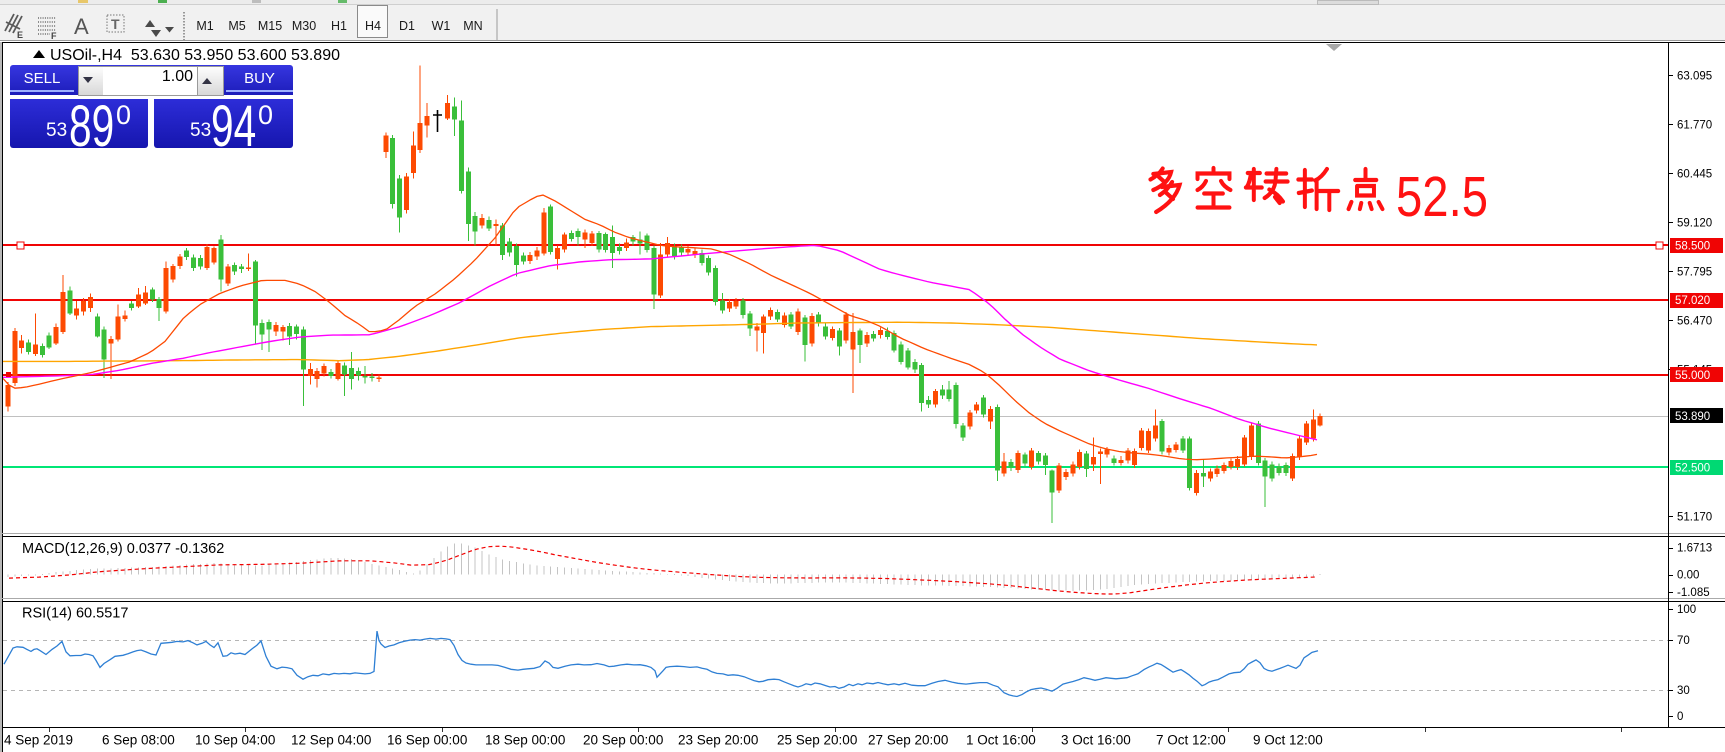 This screenshot has height=752, width=1725. What do you see at coordinates (525, 740) in the screenshot?
I see `svg-text: 18 Sep 00:00` at bounding box center [525, 740].